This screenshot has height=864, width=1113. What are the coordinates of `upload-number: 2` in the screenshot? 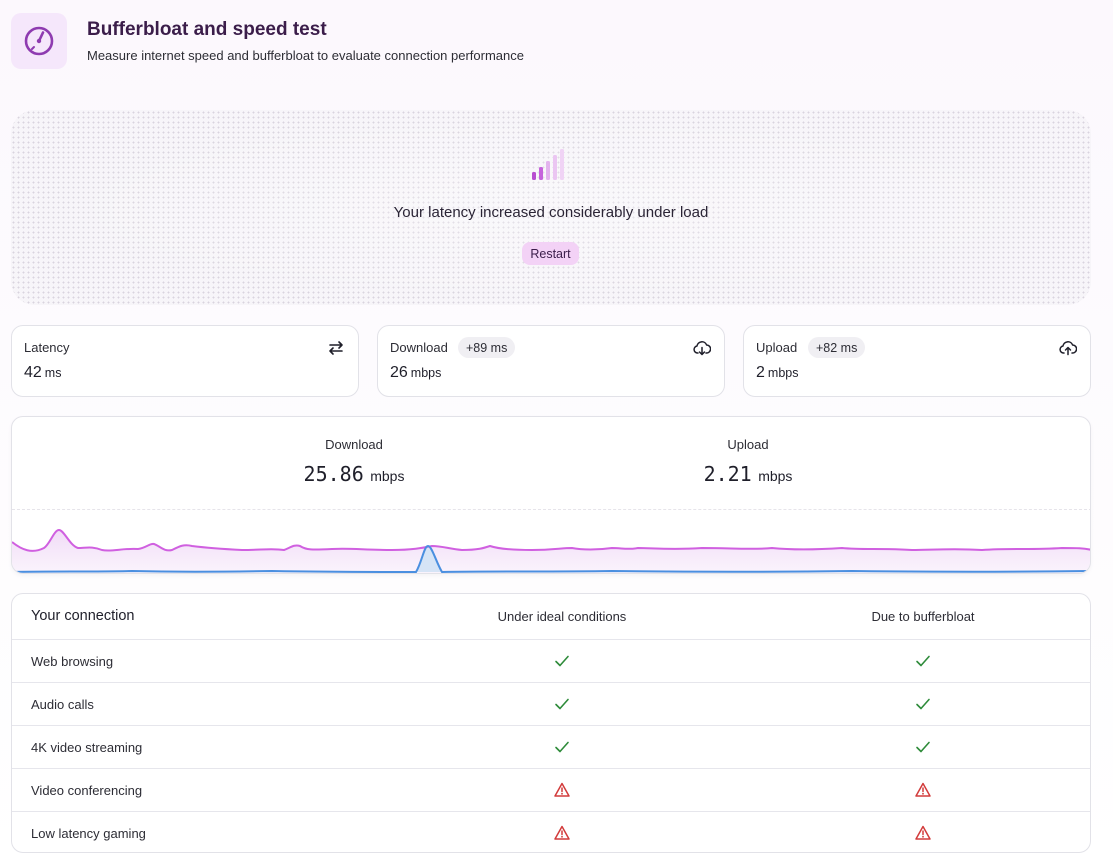 It's located at (760, 372).